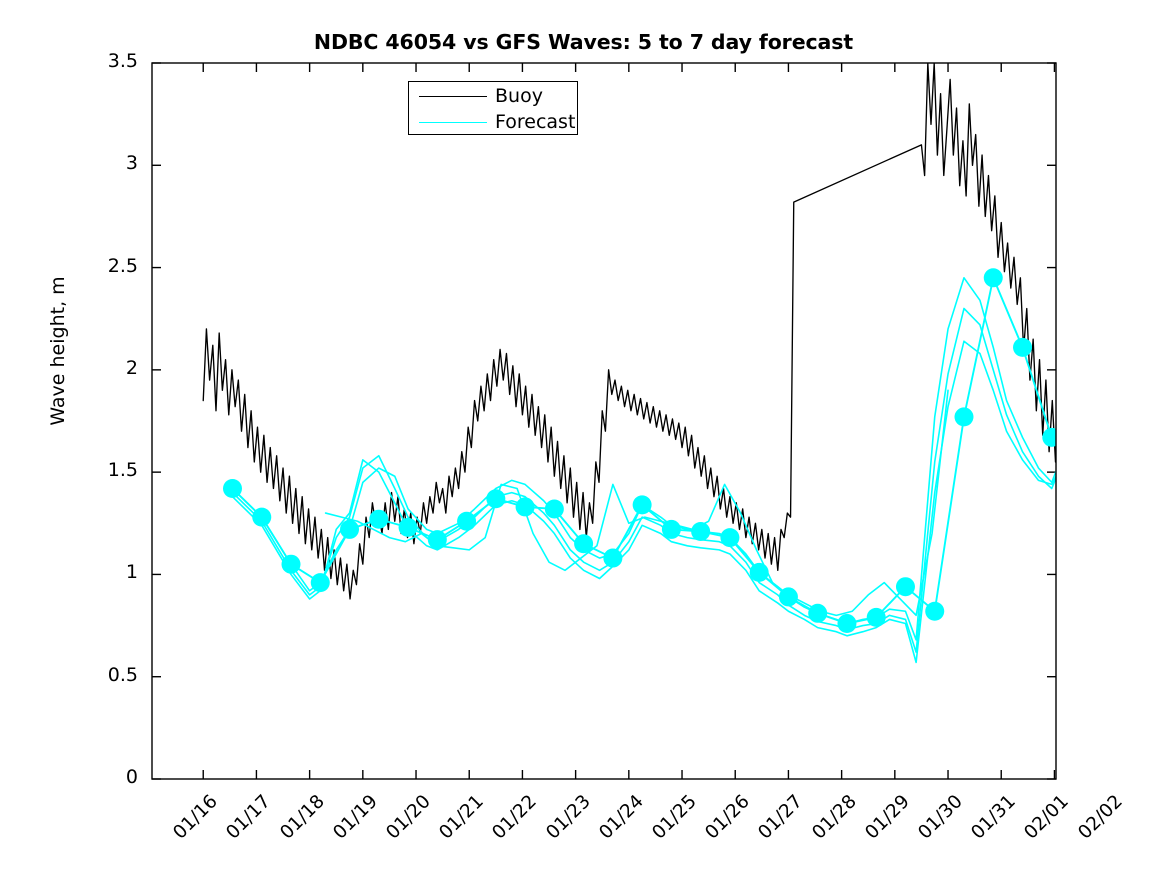 This screenshot has height=875, width=1167. Describe the element at coordinates (122, 470) in the screenshot. I see `y-tick-label: 1.5` at that location.